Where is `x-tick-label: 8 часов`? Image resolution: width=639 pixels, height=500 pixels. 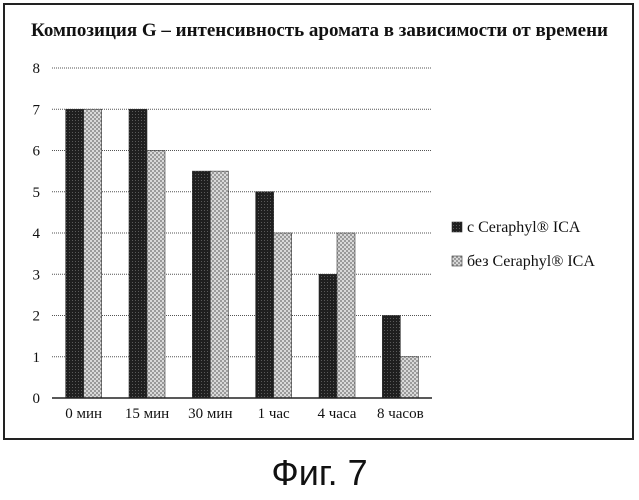
x-tick-label: 8 часов is located at coordinates (400, 414).